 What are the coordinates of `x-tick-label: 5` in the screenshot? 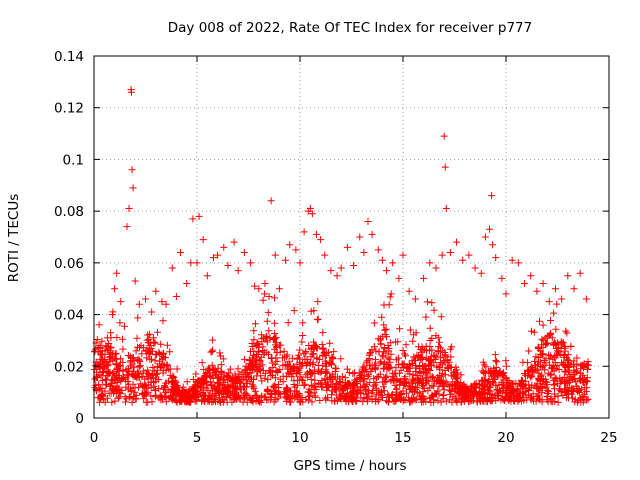 It's located at (197, 438).